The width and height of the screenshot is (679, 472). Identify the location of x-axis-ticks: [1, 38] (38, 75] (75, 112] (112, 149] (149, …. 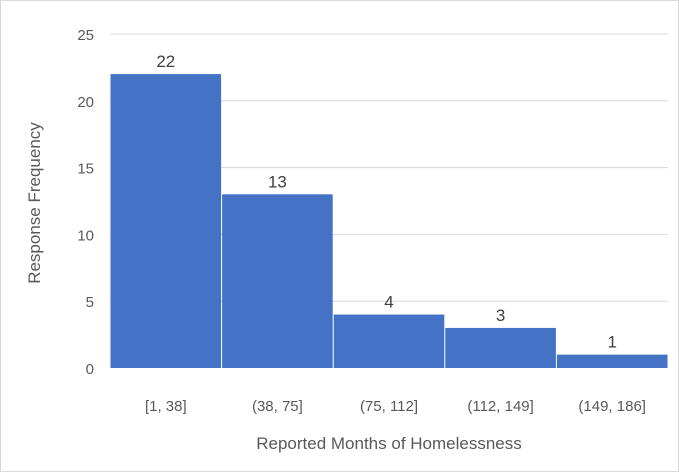
(395, 406).